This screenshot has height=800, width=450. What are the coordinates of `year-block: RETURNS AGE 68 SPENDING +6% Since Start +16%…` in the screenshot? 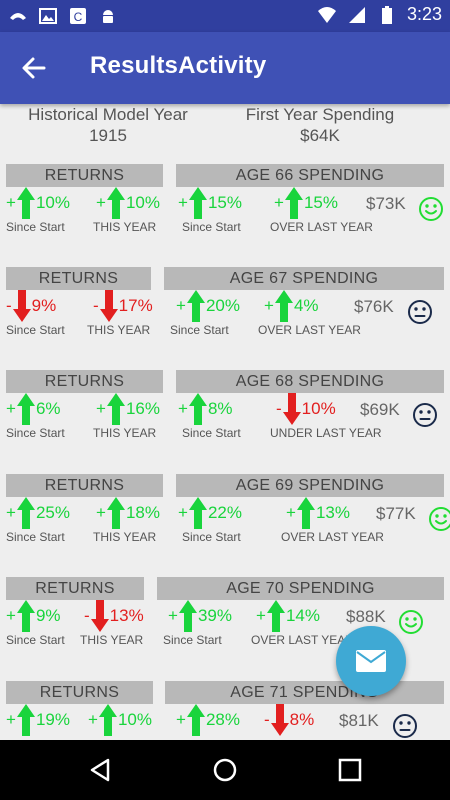 It's located at (225, 417).